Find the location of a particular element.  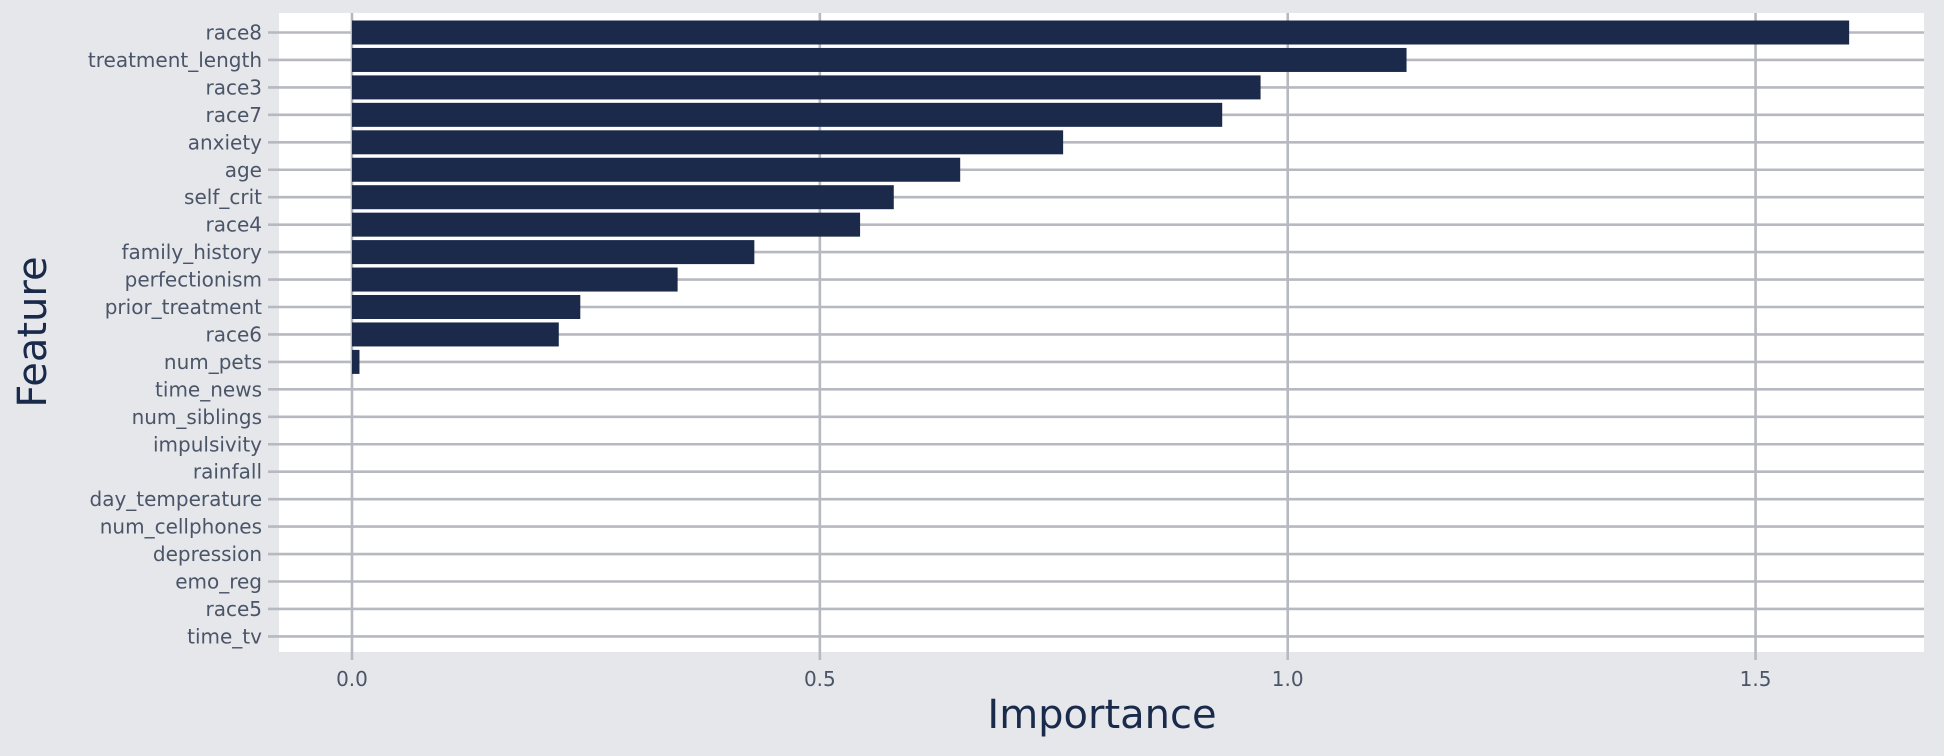

y-tick-label: num_pets is located at coordinates (213, 362).